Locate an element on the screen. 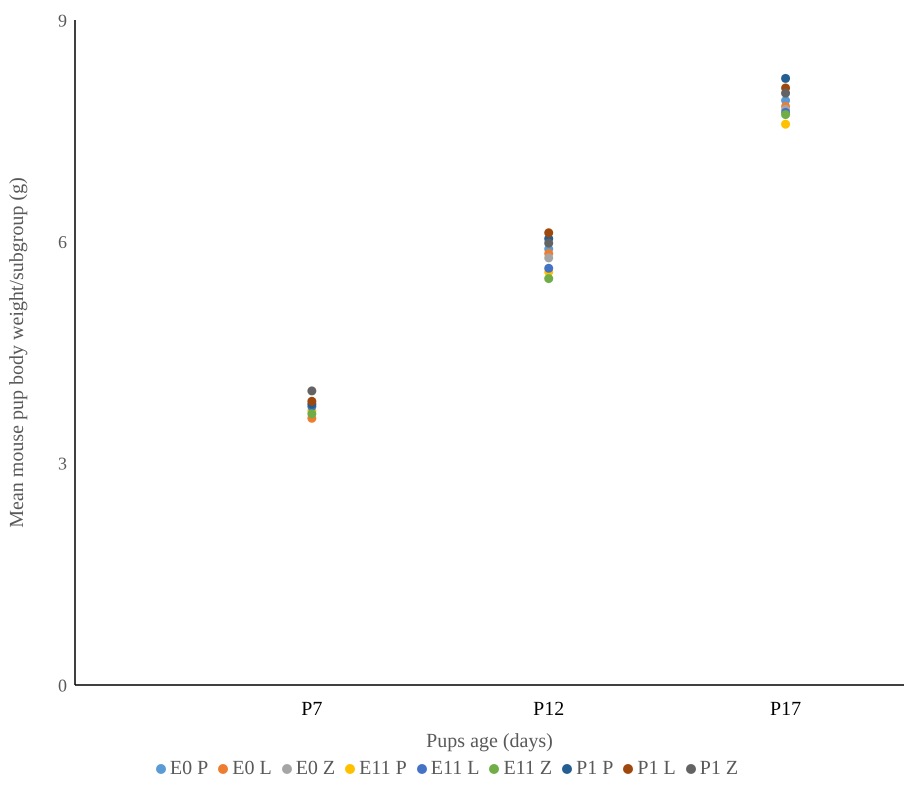 The image size is (904, 790). legend-label: E11 Z is located at coordinates (527, 768).